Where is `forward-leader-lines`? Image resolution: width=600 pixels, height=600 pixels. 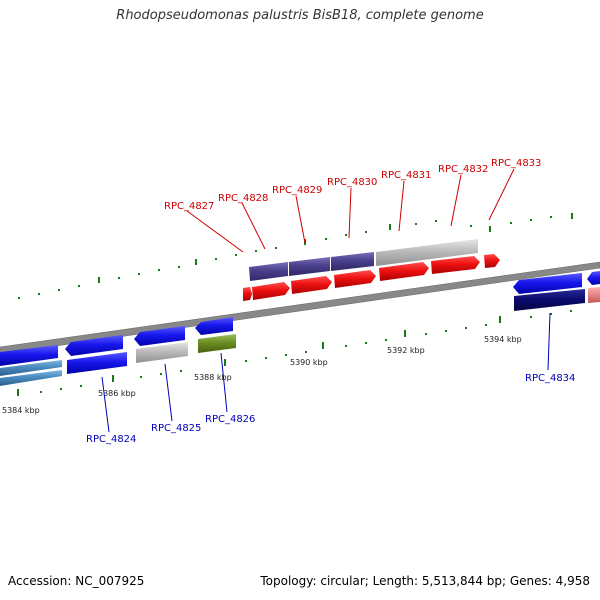
forward-leader-lines is located at coordinates (350, 210).